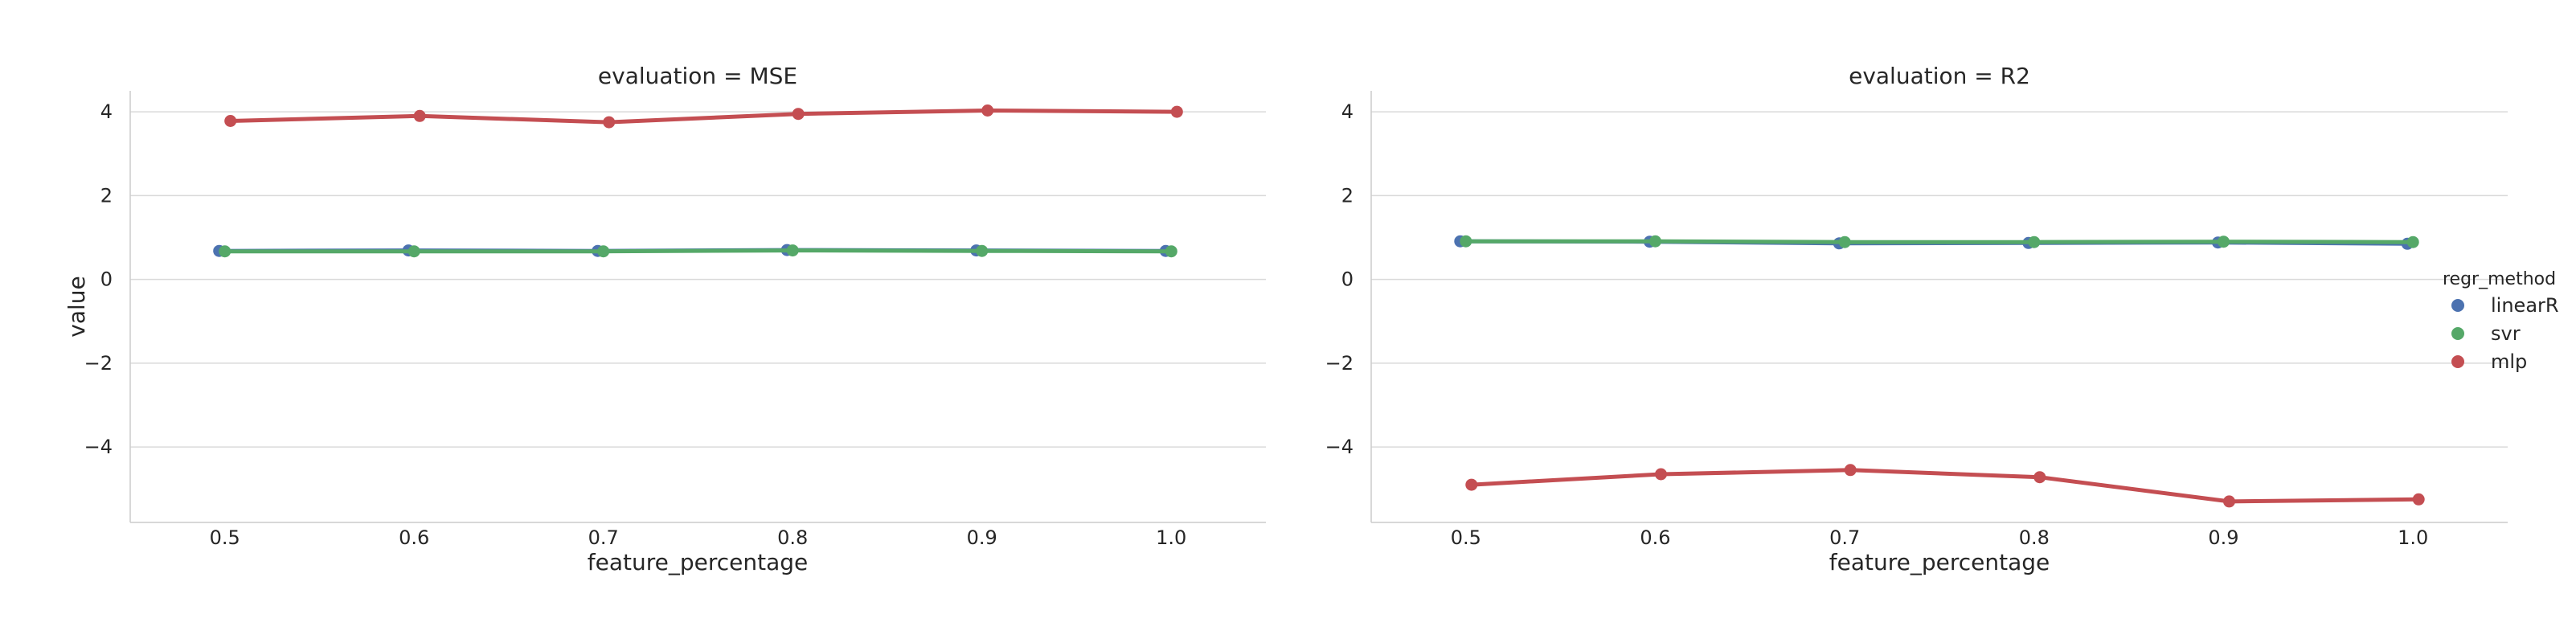  What do you see at coordinates (2499, 279) in the screenshot?
I see `legend-title: regr_method` at bounding box center [2499, 279].